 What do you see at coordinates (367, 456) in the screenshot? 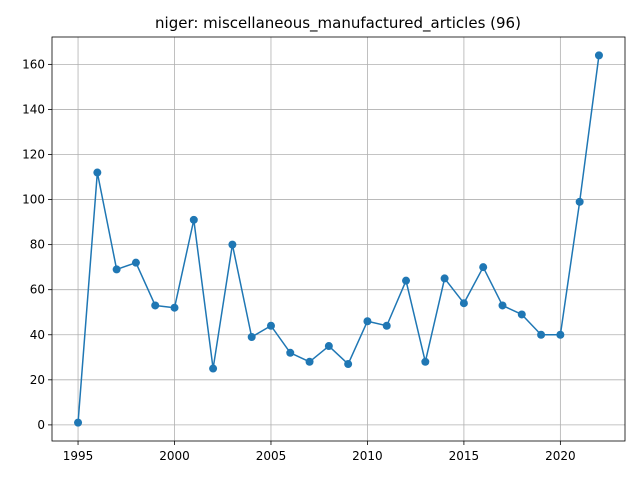
I see `x-tick-label: 2010` at bounding box center [367, 456].